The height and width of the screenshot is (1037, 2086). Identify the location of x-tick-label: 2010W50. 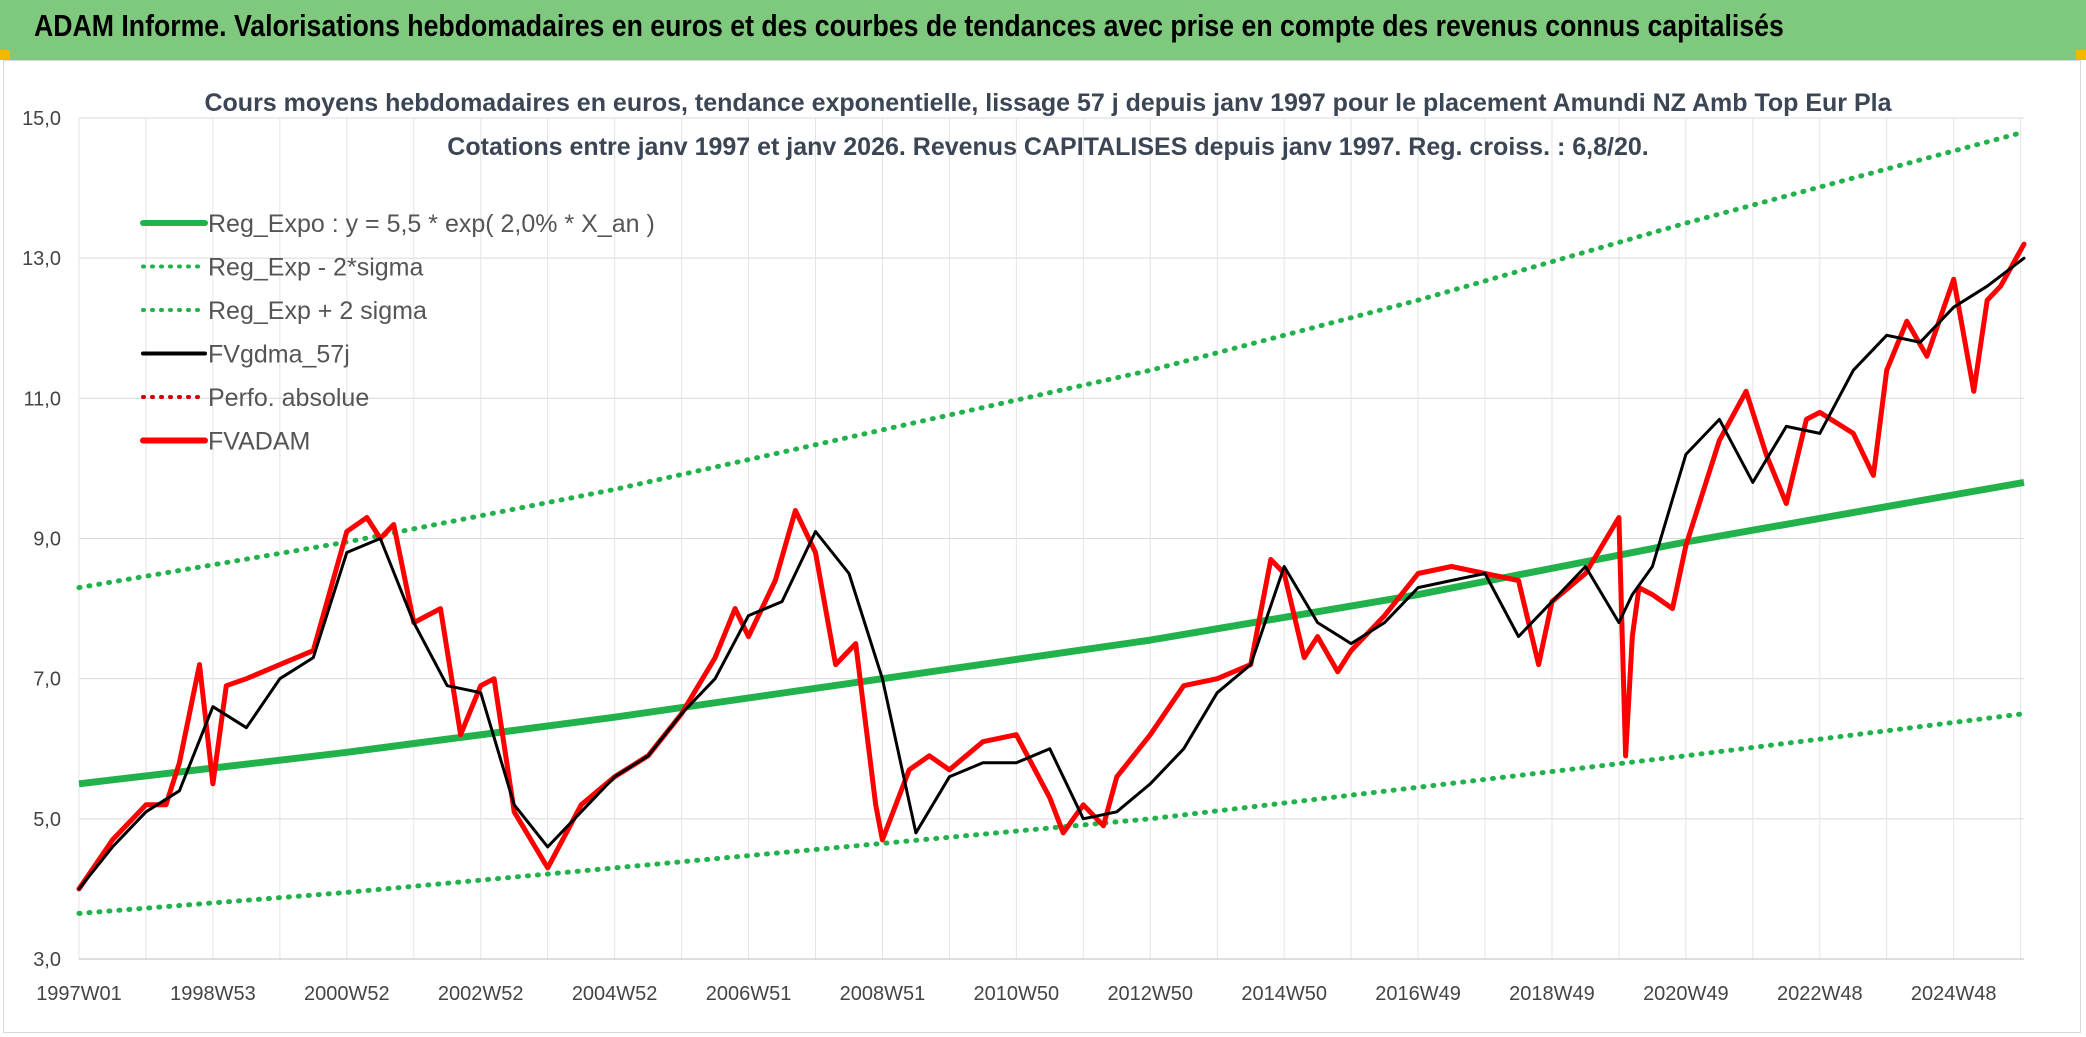
(1017, 994).